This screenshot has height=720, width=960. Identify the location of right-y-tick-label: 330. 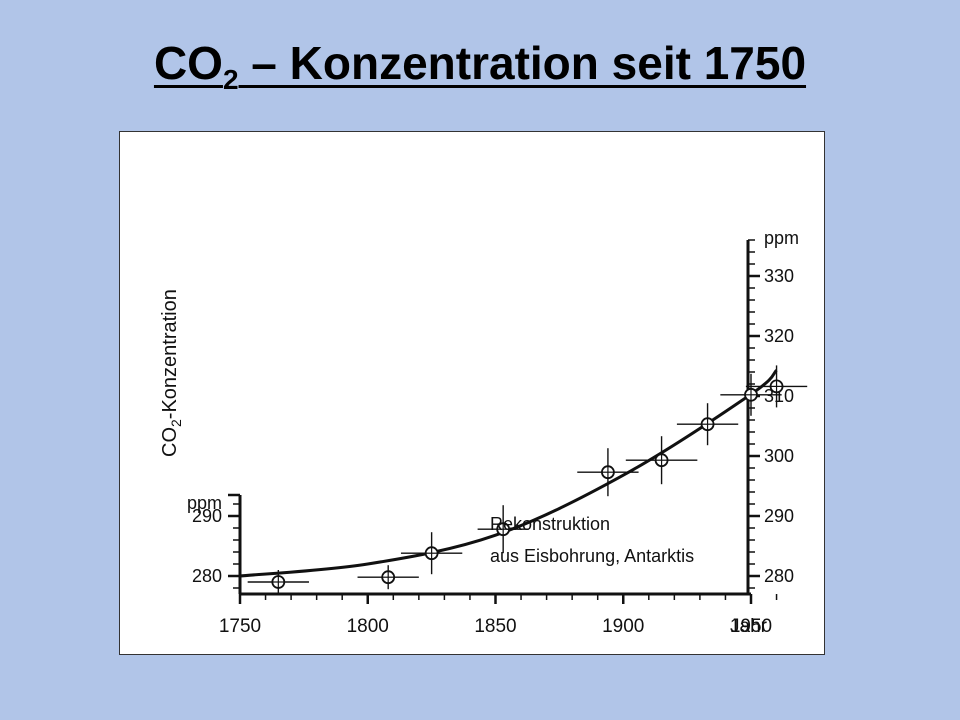
(779, 276).